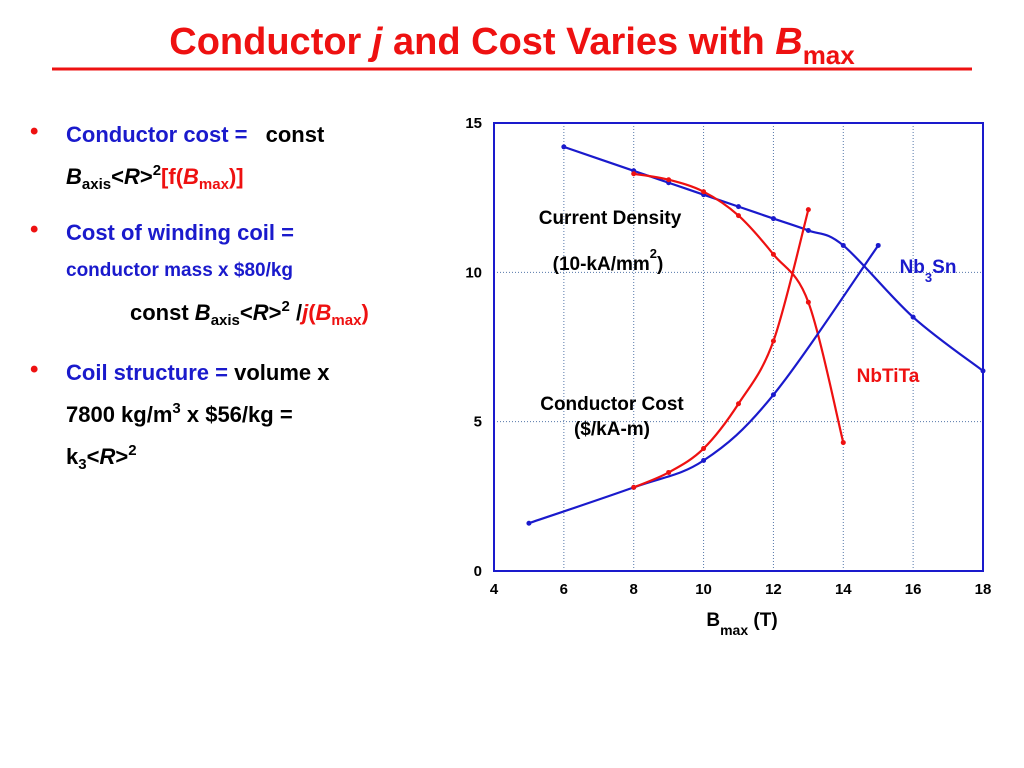 Image resolution: width=1024 pixels, height=768 pixels. Describe the element at coordinates (660, 264) in the screenshot. I see `annotation-part: )` at that location.